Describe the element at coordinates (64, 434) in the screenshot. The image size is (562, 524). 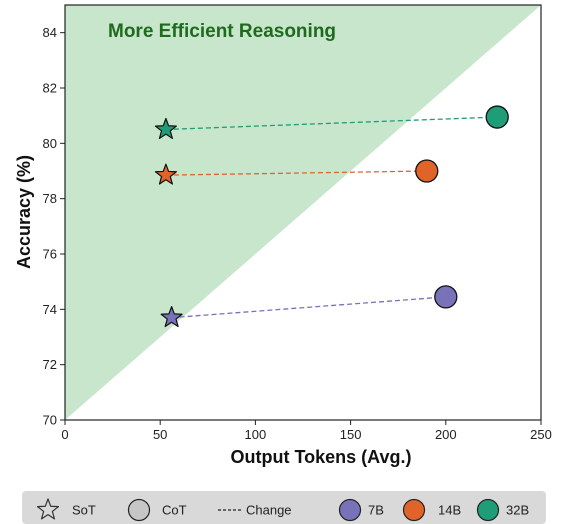
I see `x-tick-label: 0` at that location.